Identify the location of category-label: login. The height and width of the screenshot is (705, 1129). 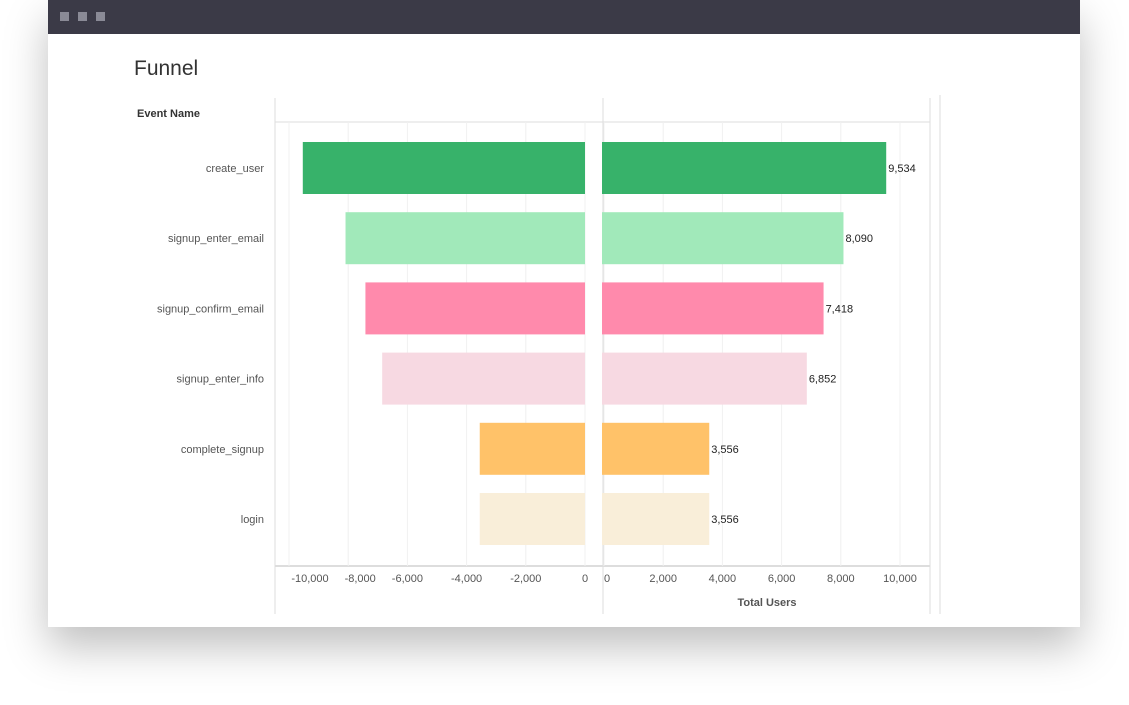
(252, 520).